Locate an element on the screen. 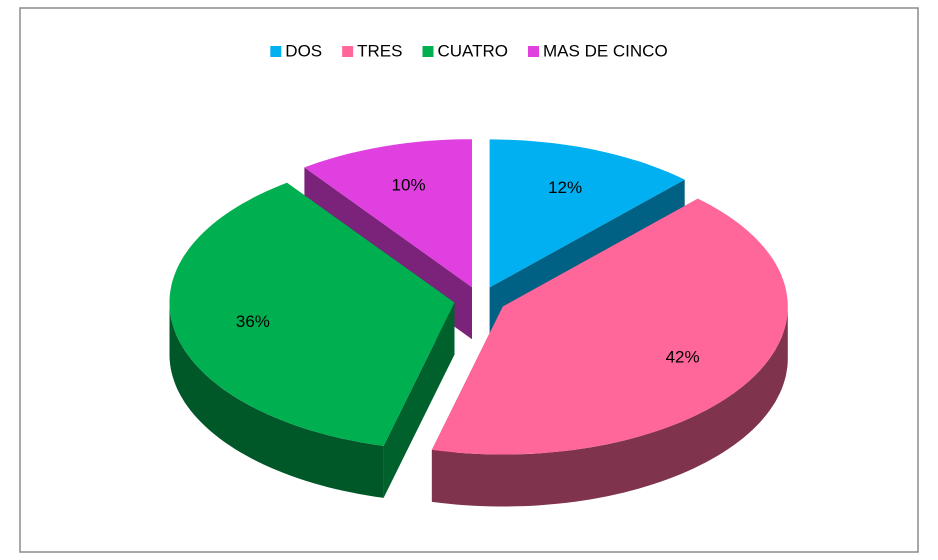 This screenshot has height=560, width=938. data-label: 36% is located at coordinates (253, 321).